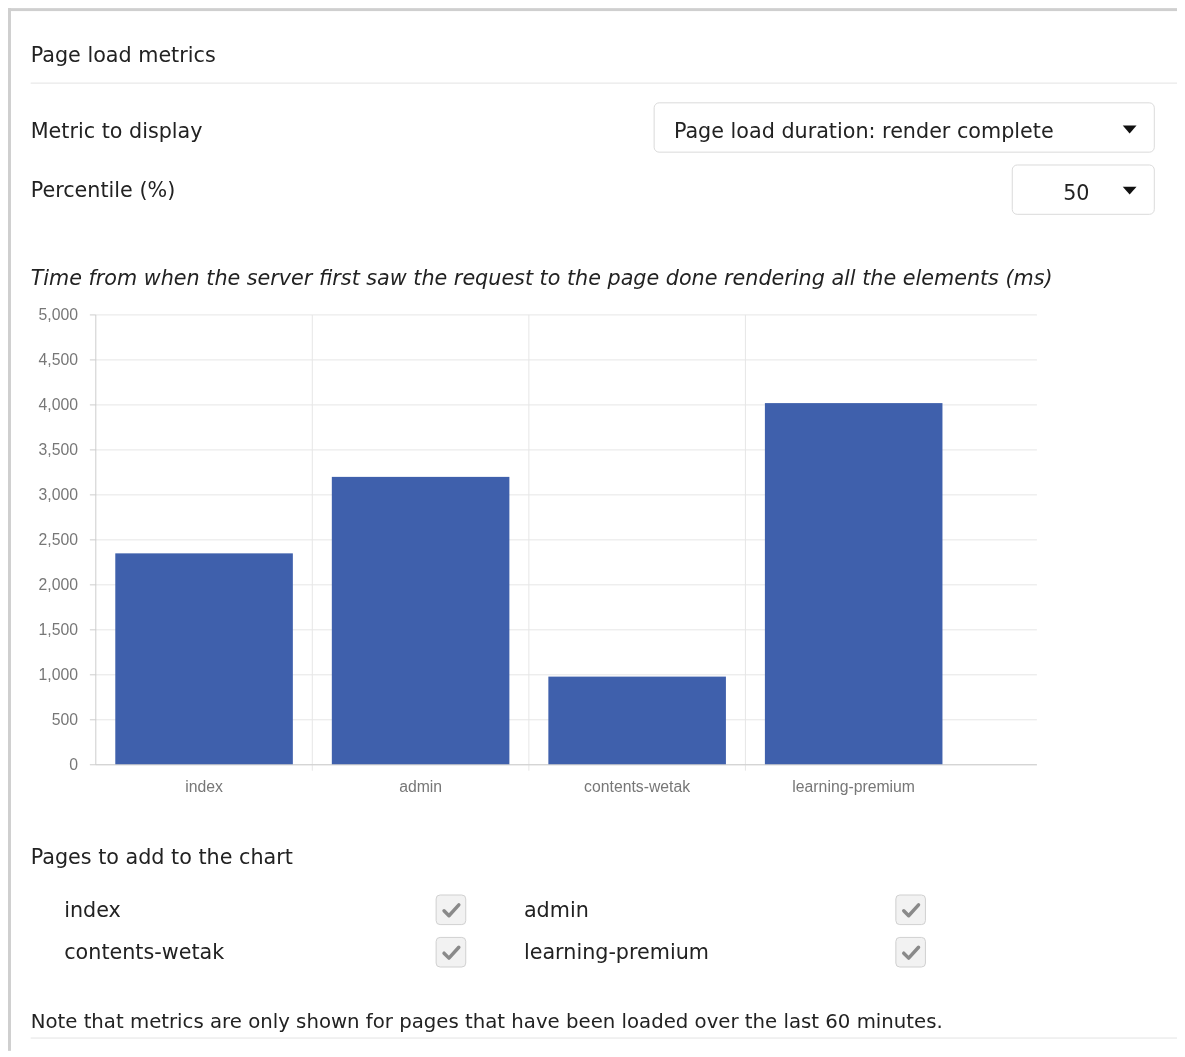  I want to click on text: 50, so click(1076, 192).